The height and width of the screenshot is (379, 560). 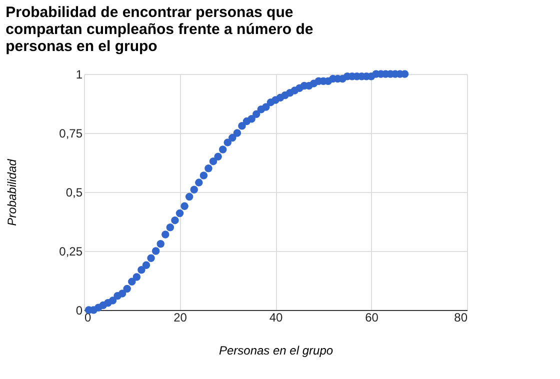 What do you see at coordinates (276, 351) in the screenshot?
I see `x-axis-title: Personas en el grupo` at bounding box center [276, 351].